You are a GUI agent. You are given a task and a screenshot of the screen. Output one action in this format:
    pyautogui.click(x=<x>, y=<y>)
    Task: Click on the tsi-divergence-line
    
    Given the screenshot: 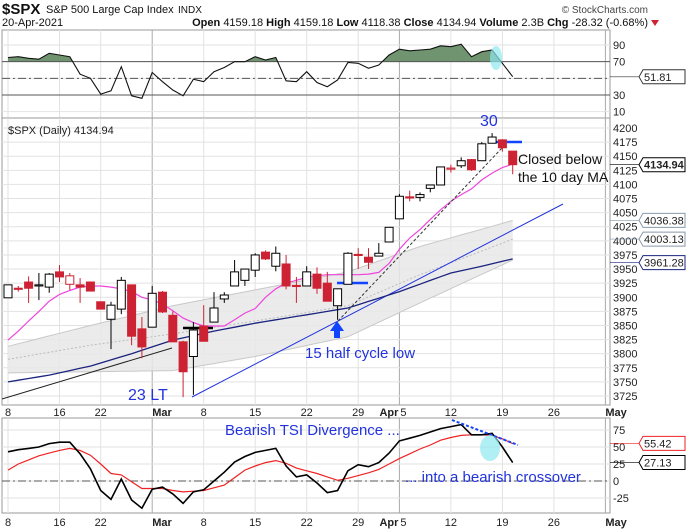 What is the action you would take?
    pyautogui.click(x=485, y=432)
    